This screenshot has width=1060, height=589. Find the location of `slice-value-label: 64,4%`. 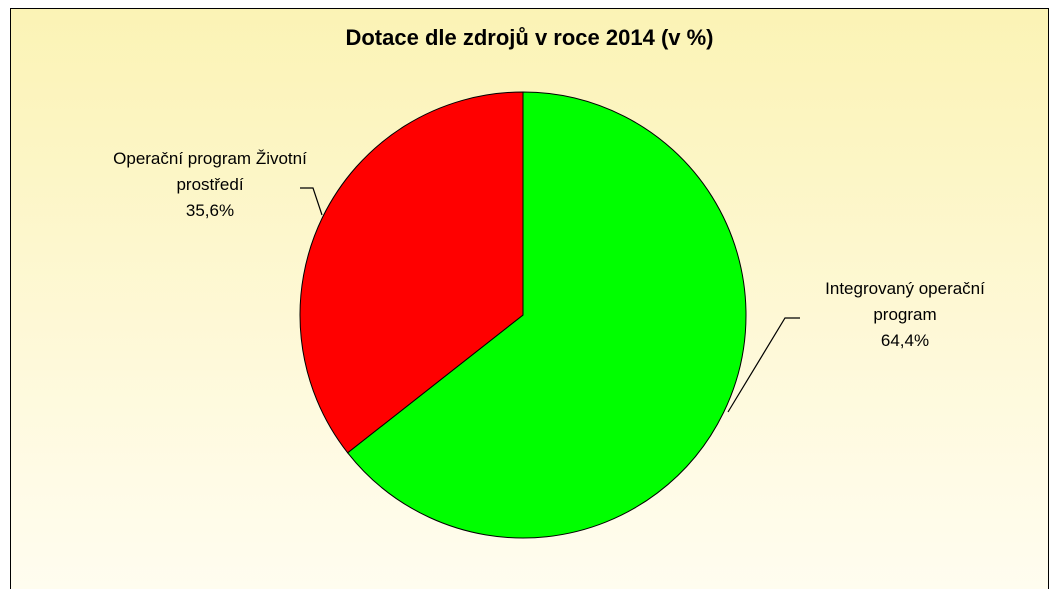

slice-value-label: 64,4% is located at coordinates (905, 340).